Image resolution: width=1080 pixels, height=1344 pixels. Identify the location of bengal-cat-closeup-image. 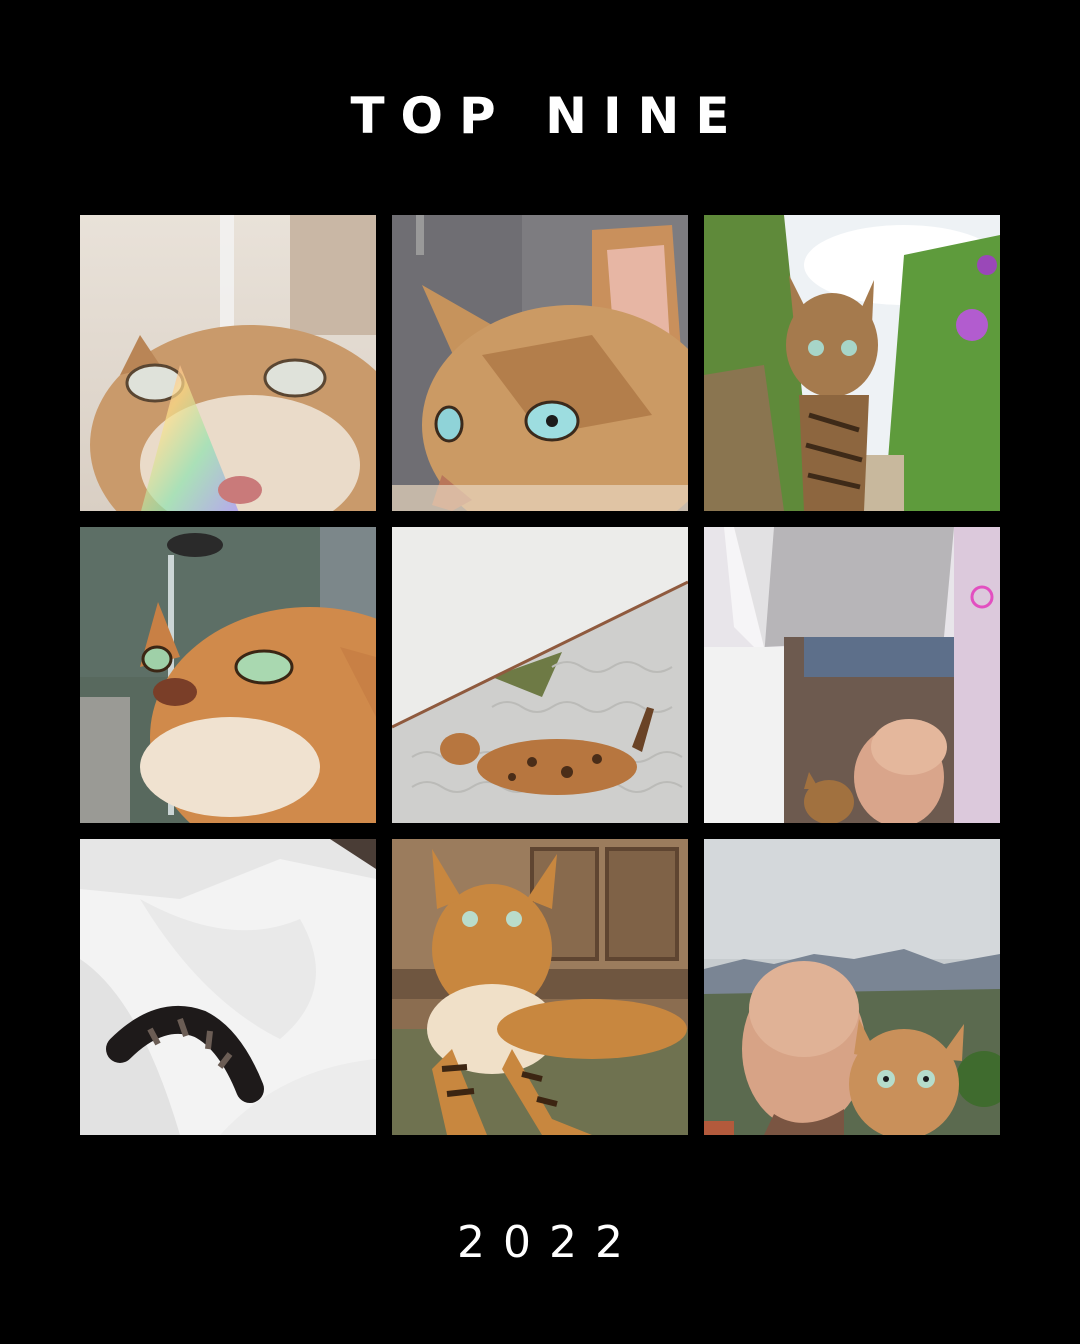
(540, 363).